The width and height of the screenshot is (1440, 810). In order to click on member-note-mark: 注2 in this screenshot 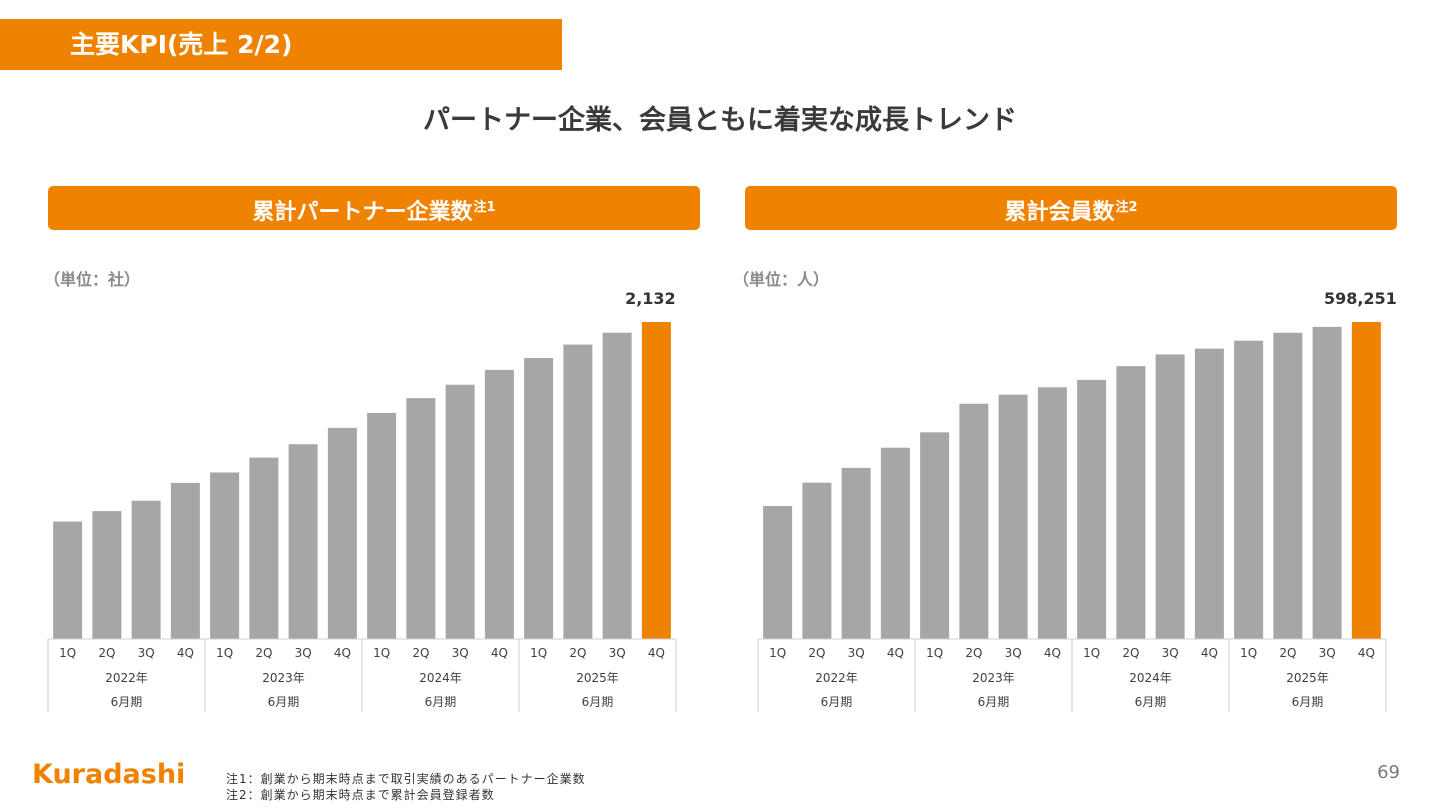, I will do `click(1126, 207)`.